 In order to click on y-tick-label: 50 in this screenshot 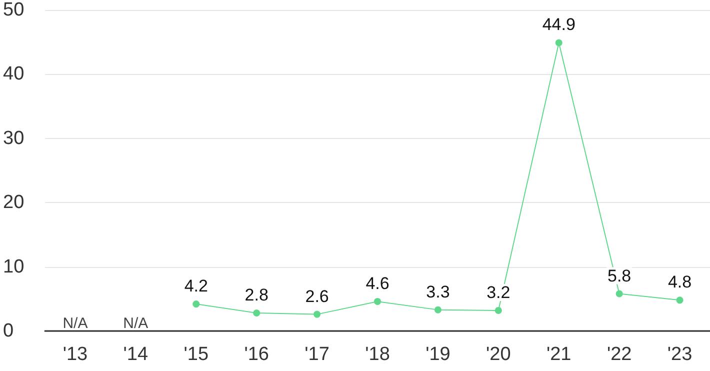, I will do `click(13, 10)`.